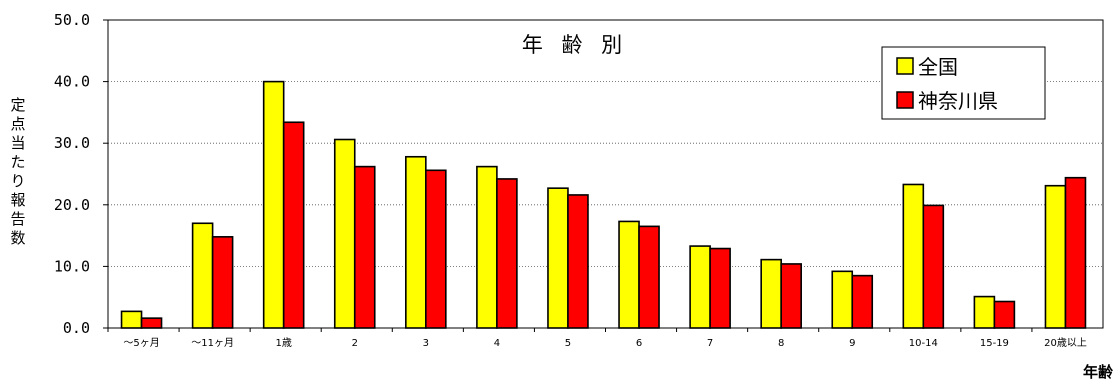  Describe the element at coordinates (1098, 372) in the screenshot. I see `x-axis-label: 年齢` at that location.